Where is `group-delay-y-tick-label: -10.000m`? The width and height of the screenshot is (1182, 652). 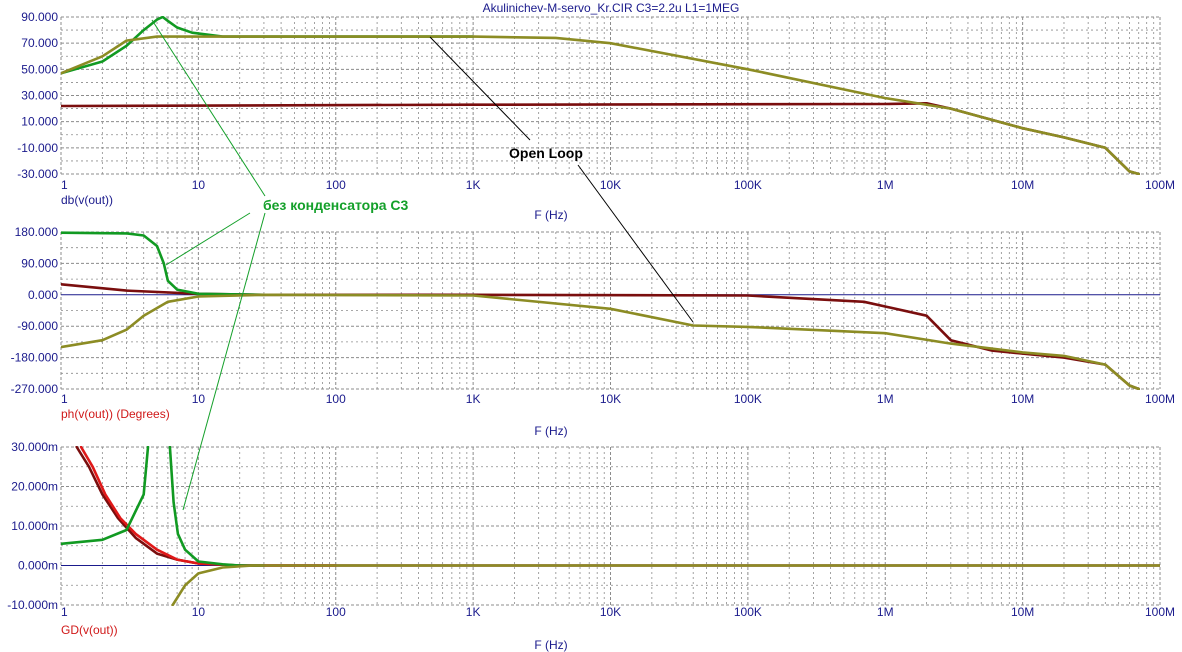
group-delay-y-tick-label: -10.000m is located at coordinates (32, 605).